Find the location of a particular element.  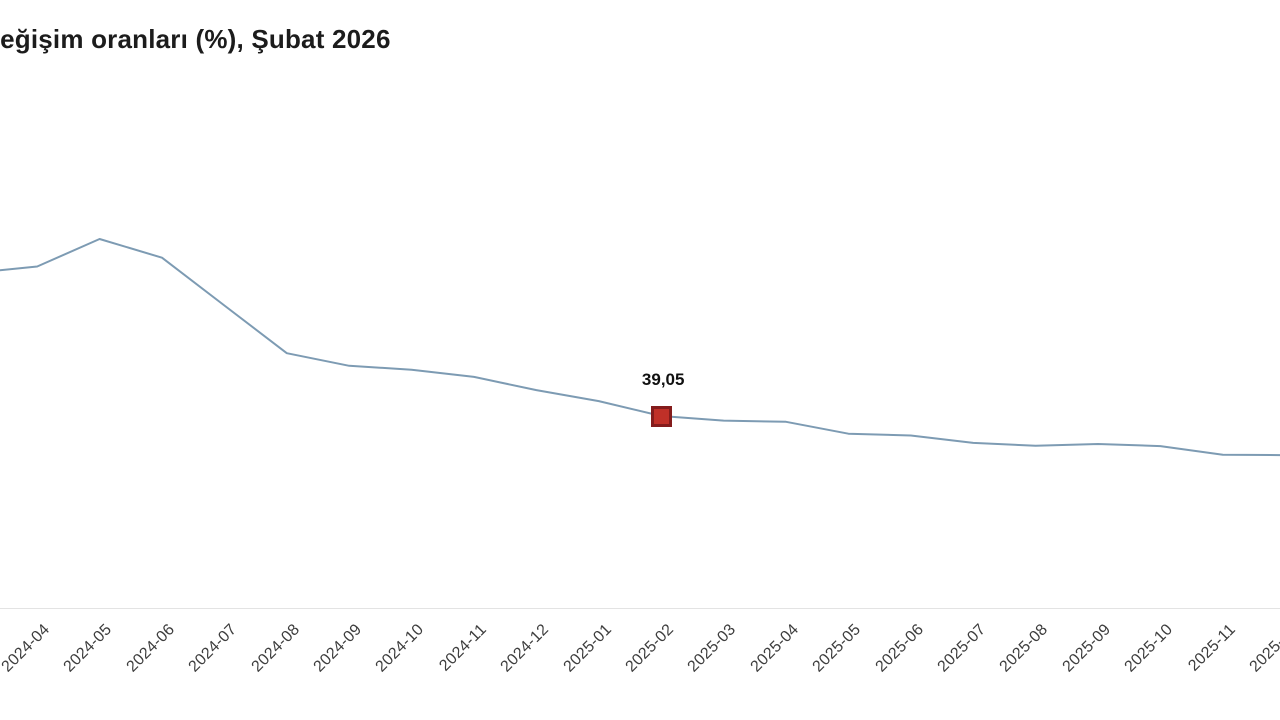

chart-title: değişim oranları (%), Şubat 2026 is located at coordinates (195, 39).